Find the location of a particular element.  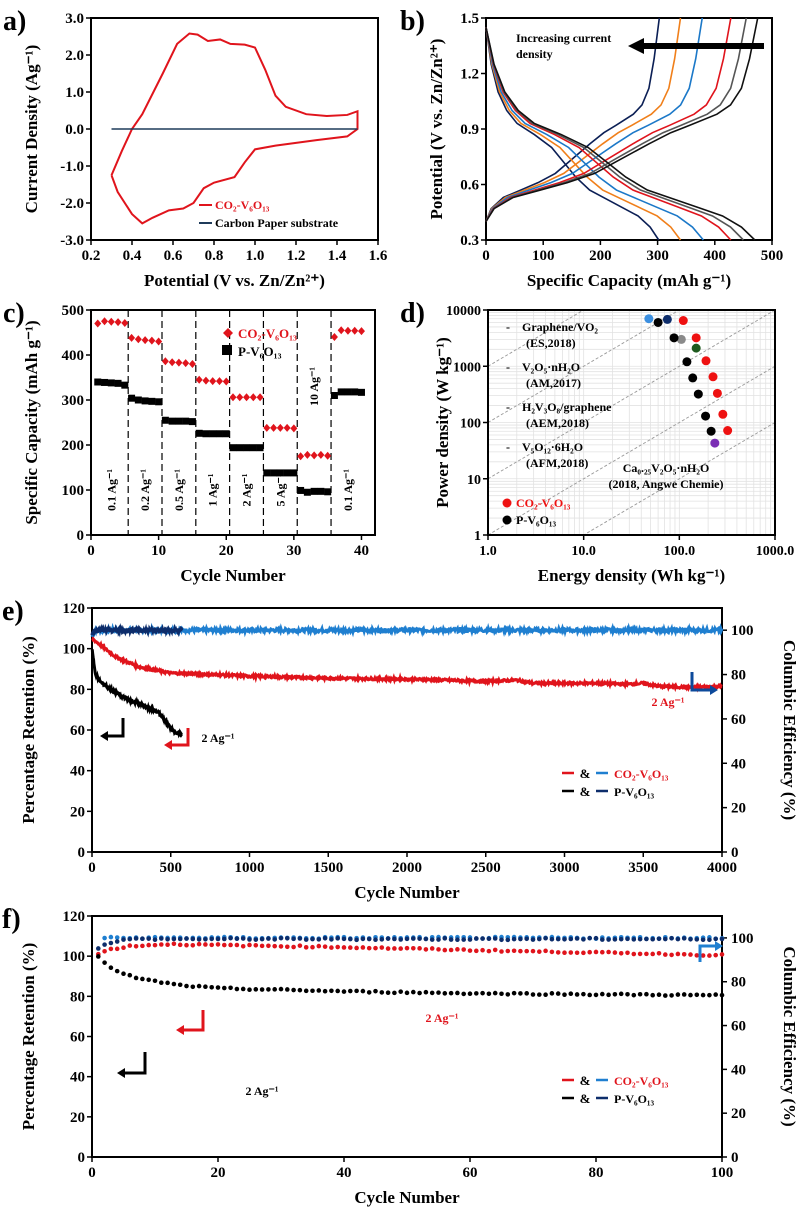

y-tick-label: 100 is located at coordinates (74, 957).